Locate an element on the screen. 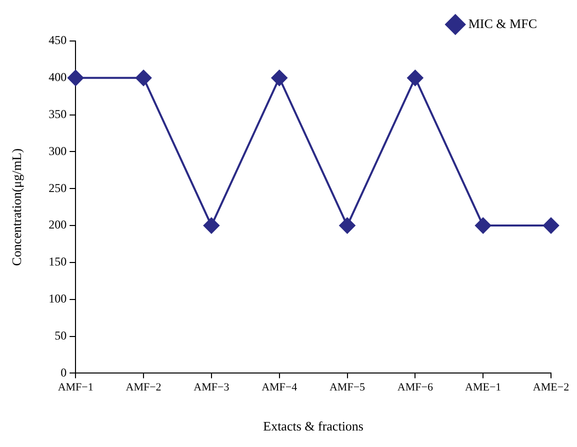  x-tick-label: AME−1 is located at coordinates (483, 388).